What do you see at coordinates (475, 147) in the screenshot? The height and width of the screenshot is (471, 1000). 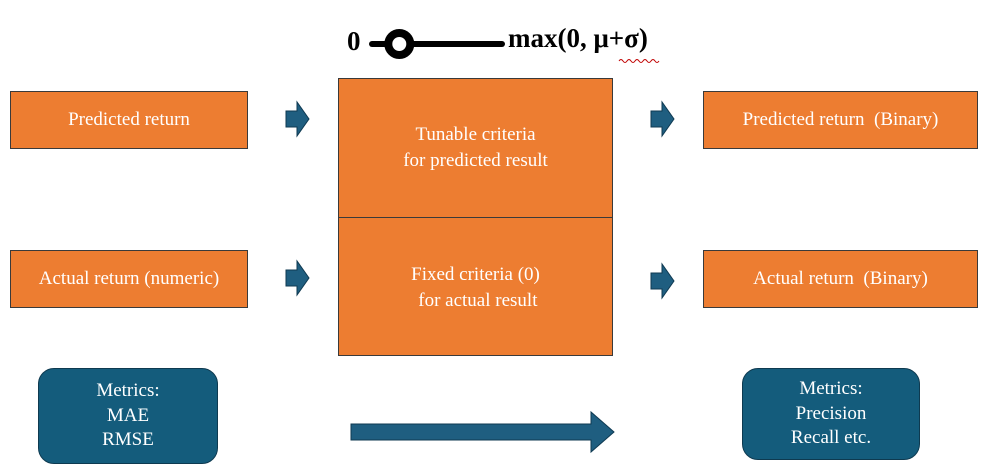 I see `tunable-criteria-text: Tunable criteria for predicted result` at bounding box center [475, 147].